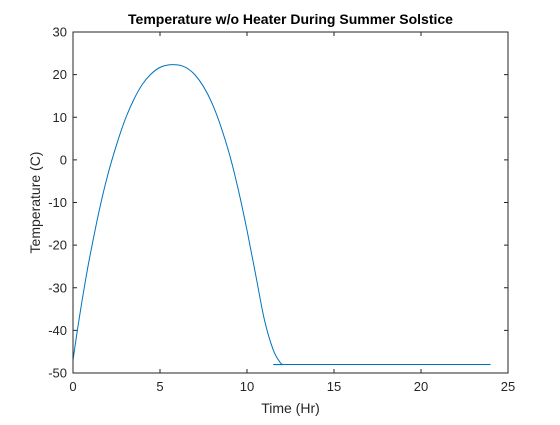 The width and height of the screenshot is (560, 425). What do you see at coordinates (72, 386) in the screenshot?
I see `x-tick-label: 0` at bounding box center [72, 386].